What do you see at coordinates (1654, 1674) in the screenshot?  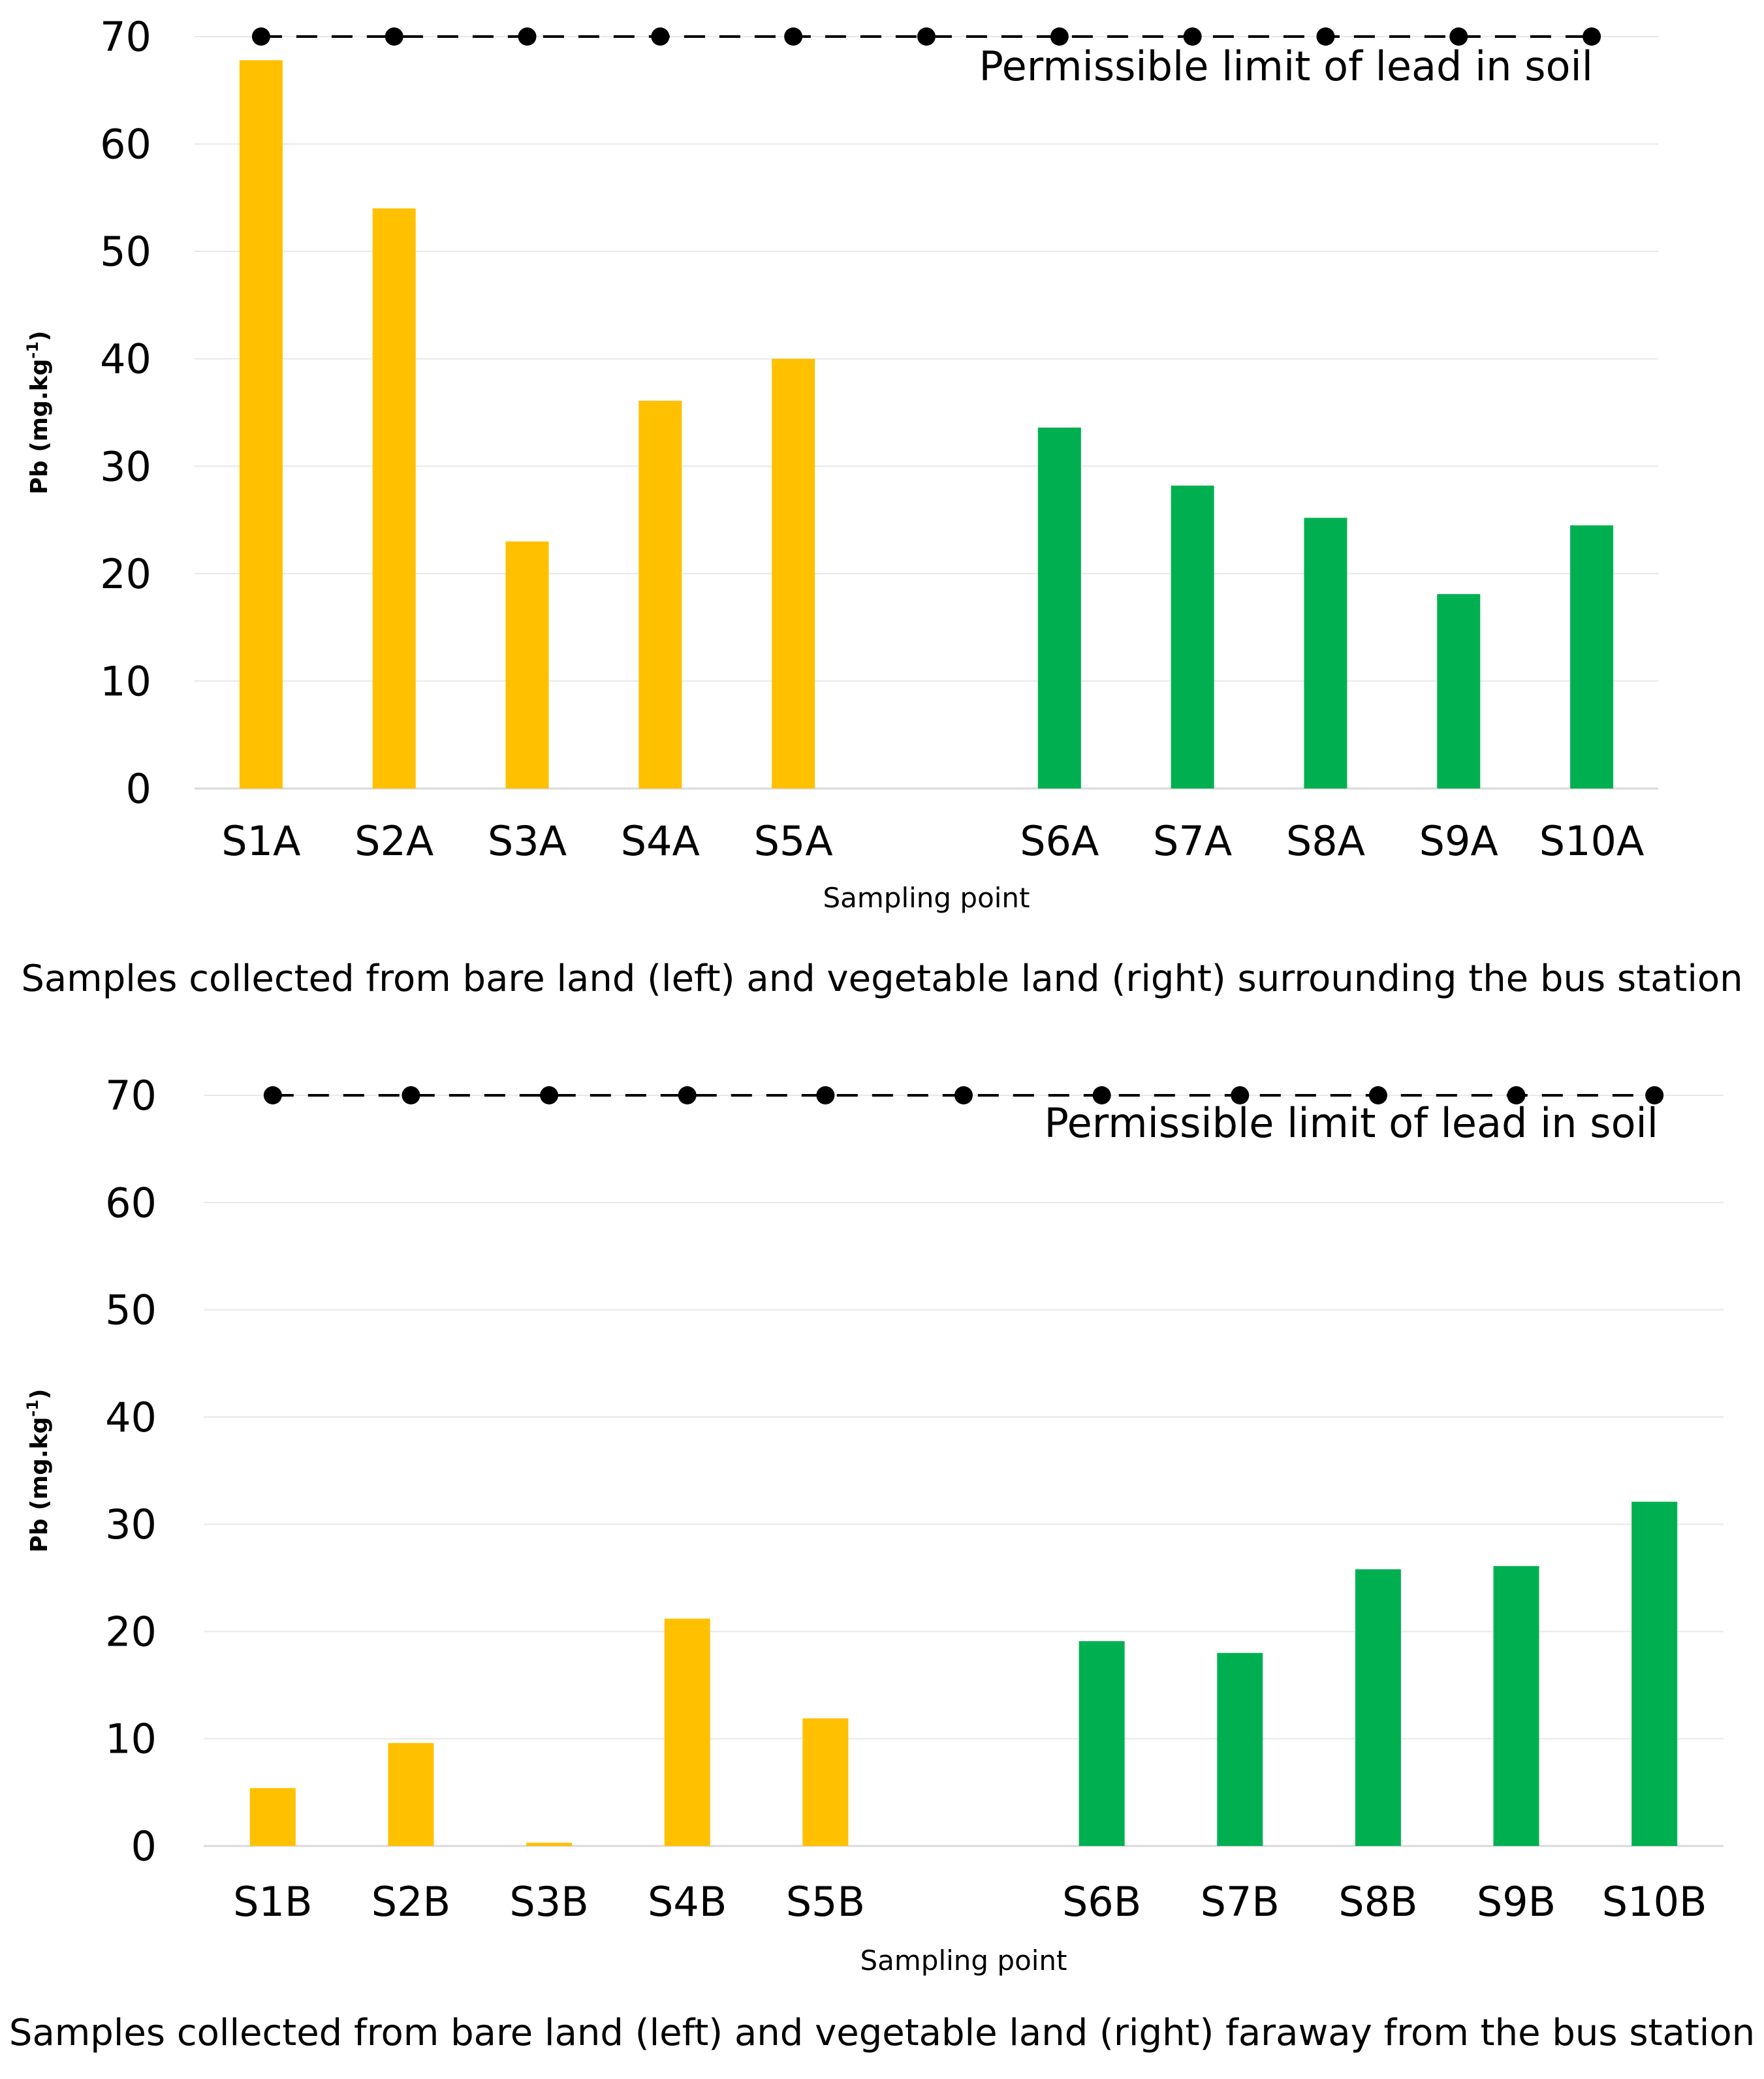 I see `bar-S10B` at bounding box center [1654, 1674].